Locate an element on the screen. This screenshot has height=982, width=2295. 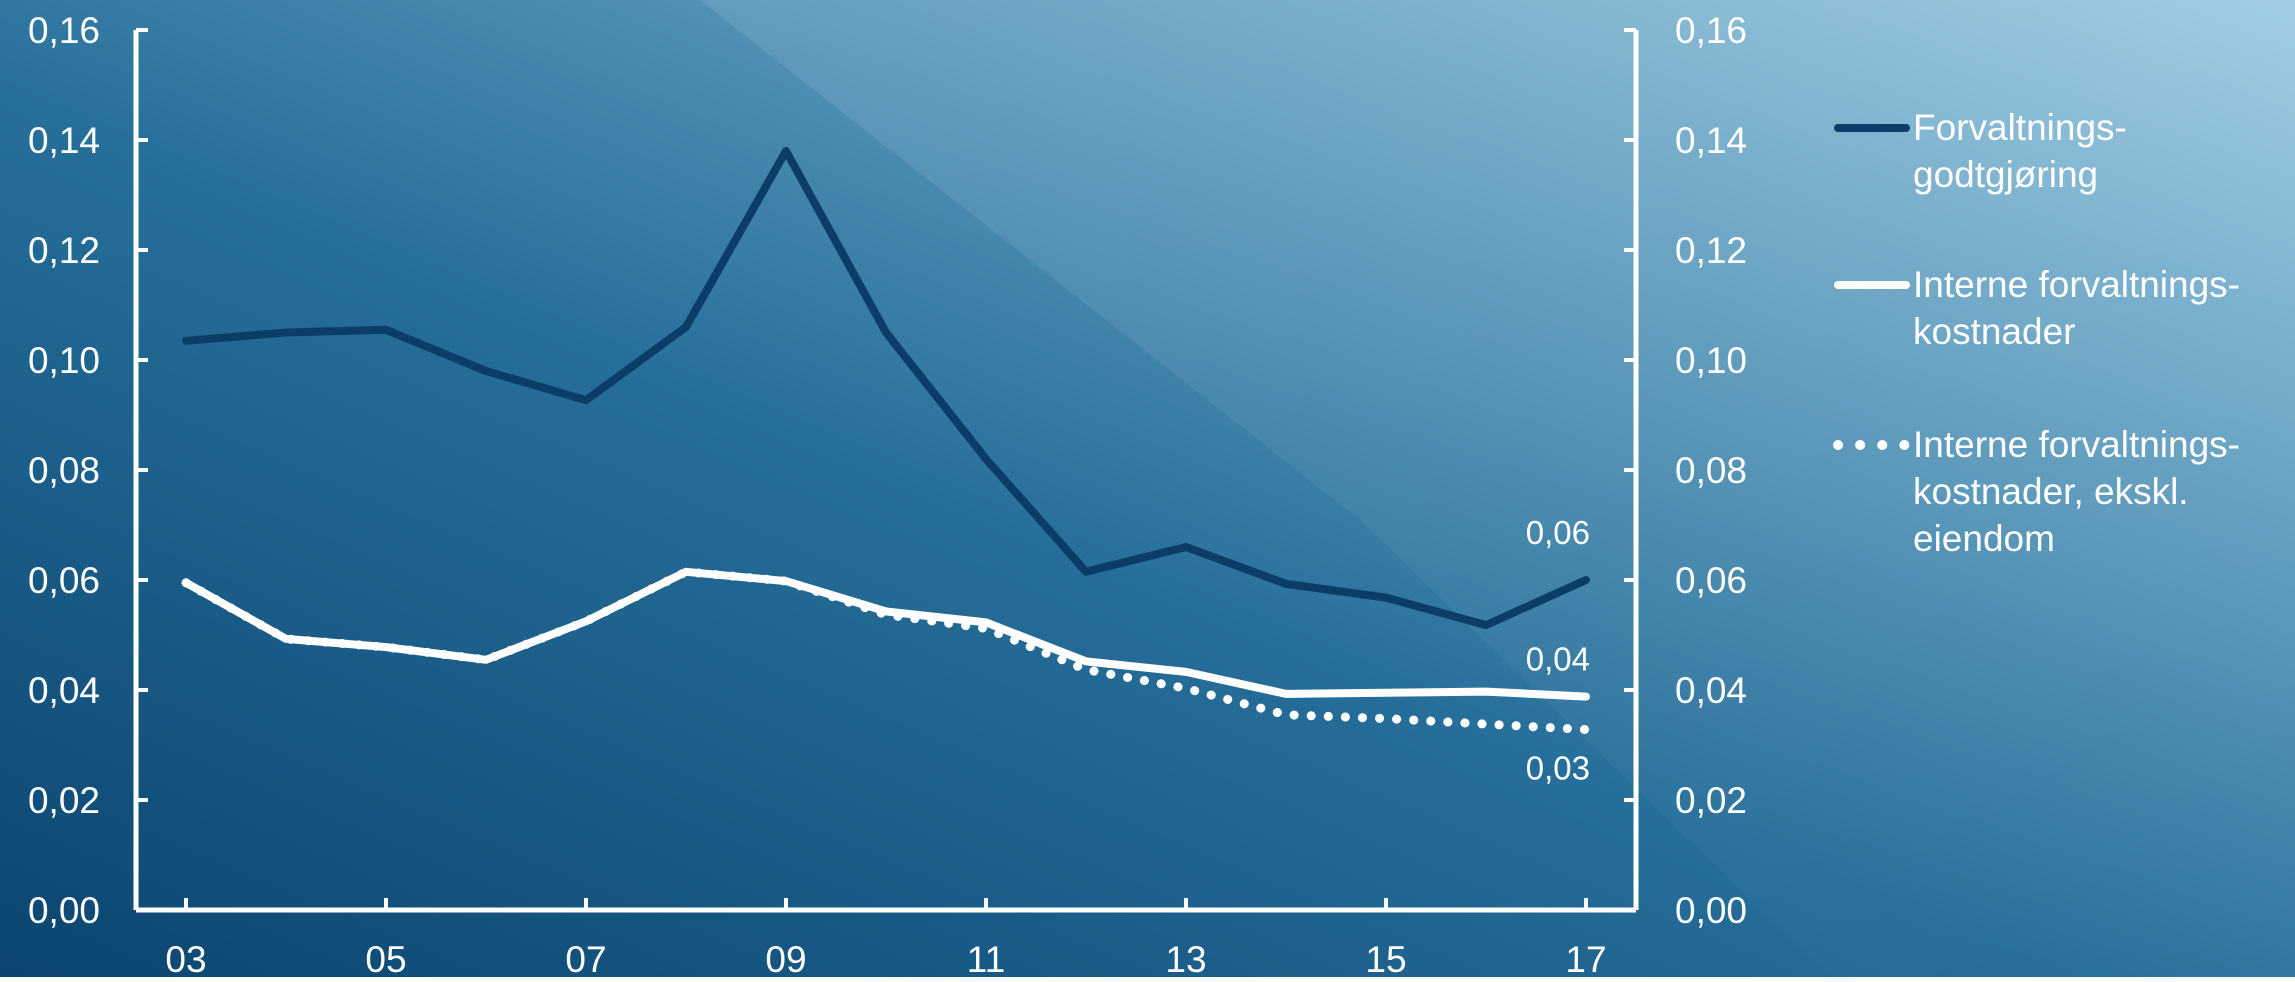
data-label-end-3: 0,03 is located at coordinates (1558, 768).